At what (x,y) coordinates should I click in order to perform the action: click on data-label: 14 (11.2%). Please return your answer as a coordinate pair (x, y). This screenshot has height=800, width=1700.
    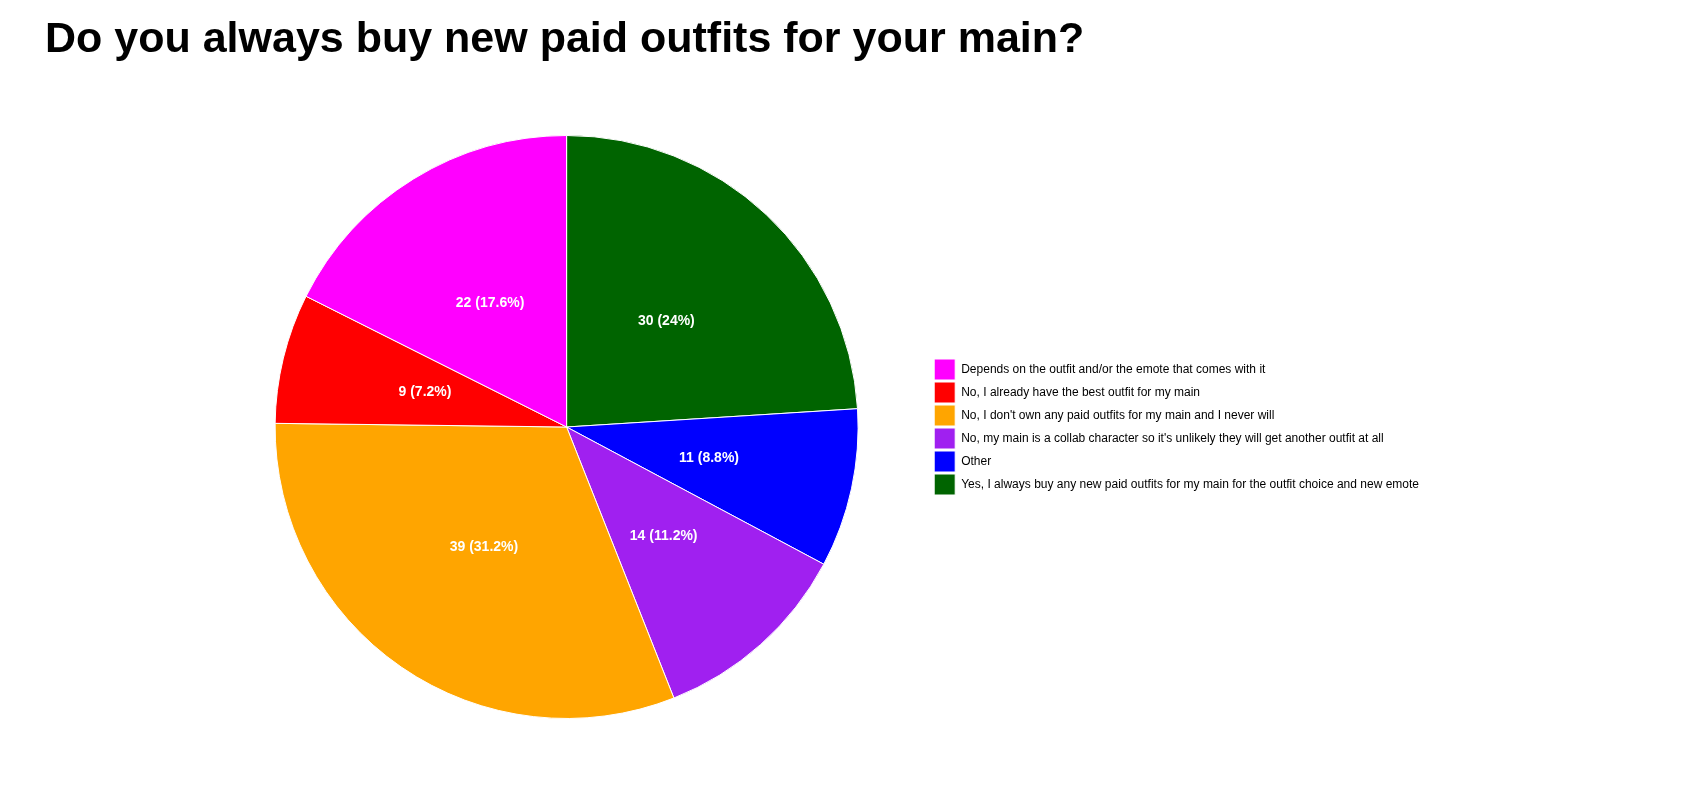
    Looking at the image, I should click on (663, 534).